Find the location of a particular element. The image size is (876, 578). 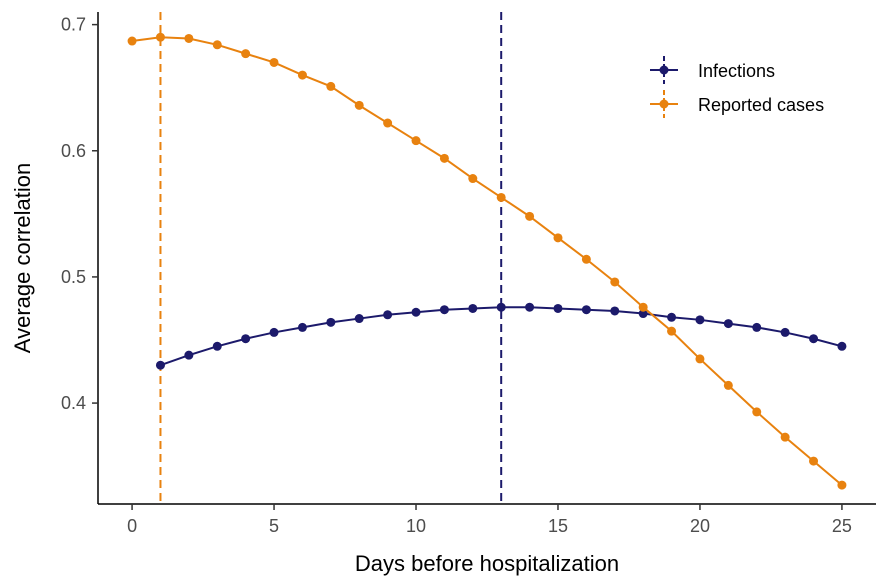

y-tick-label: 0.7 is located at coordinates (73, 25).